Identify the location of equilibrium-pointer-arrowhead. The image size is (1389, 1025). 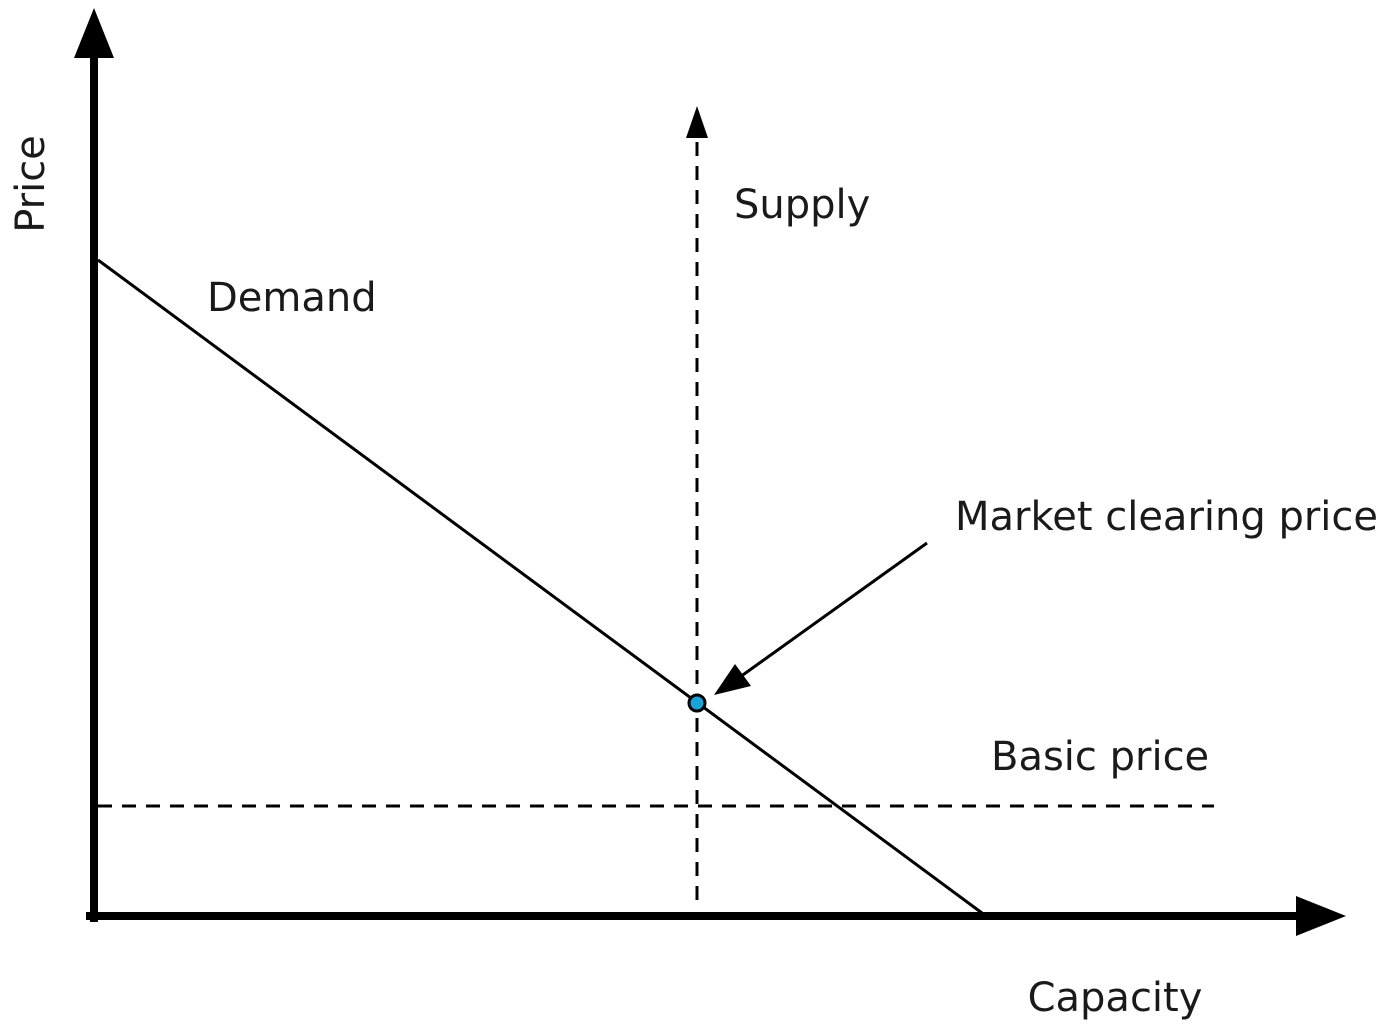
(732, 679).